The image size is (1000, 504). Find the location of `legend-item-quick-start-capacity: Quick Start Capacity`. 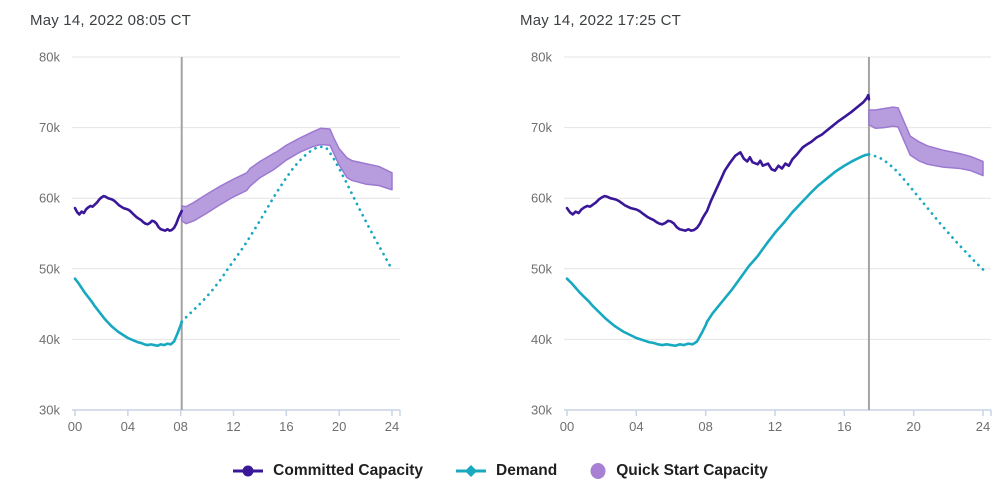

legend-item-quick-start-capacity: Quick Start Capacity is located at coordinates (678, 471).